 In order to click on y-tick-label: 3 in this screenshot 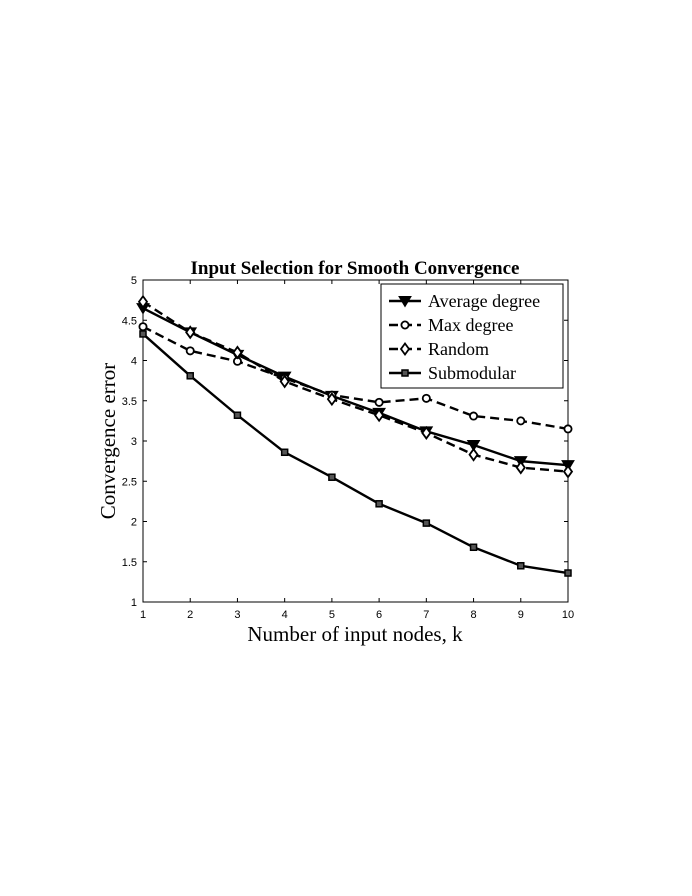, I will do `click(134, 442)`.